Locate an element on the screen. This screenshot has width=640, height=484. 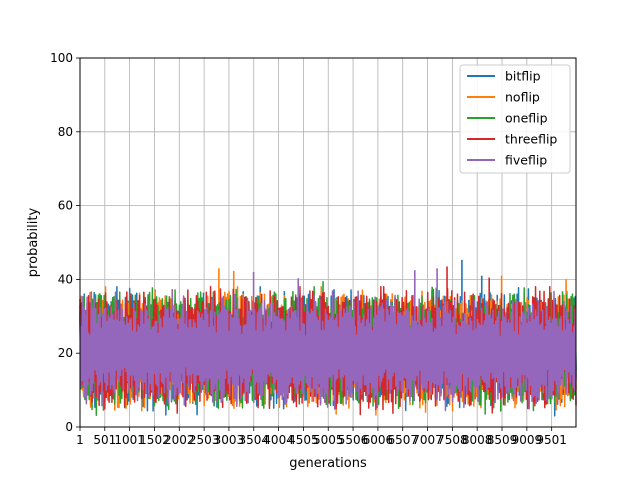
x-tick-label: 1502 is located at coordinates (154, 440).